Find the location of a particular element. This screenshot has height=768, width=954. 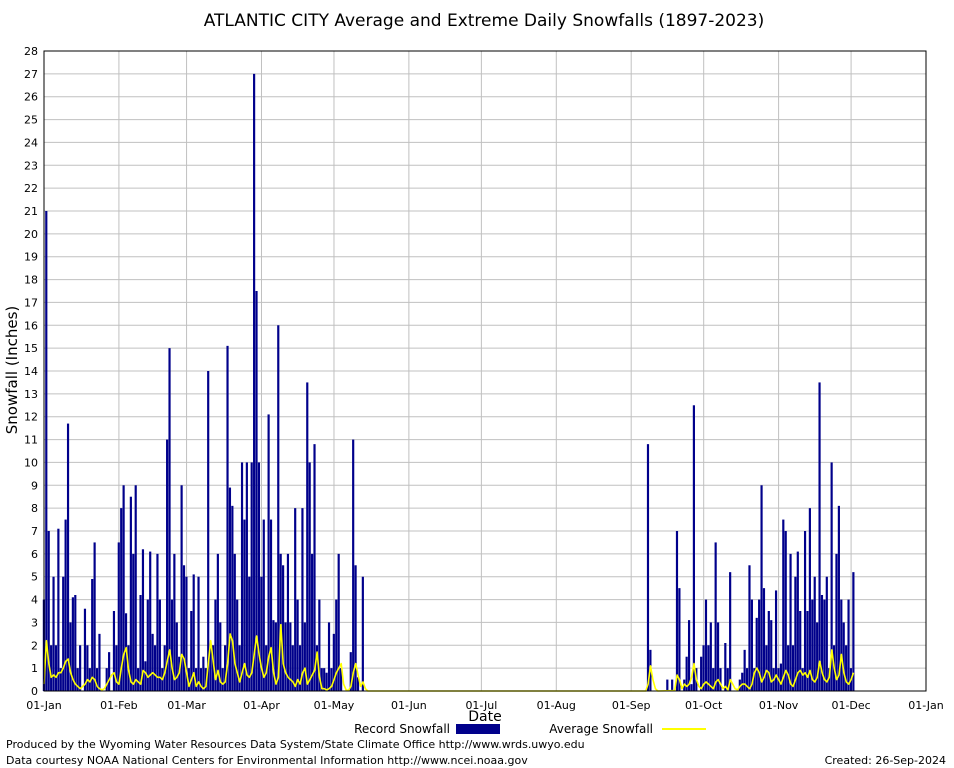

x-tick-label: 01-Aug is located at coordinates (556, 705).